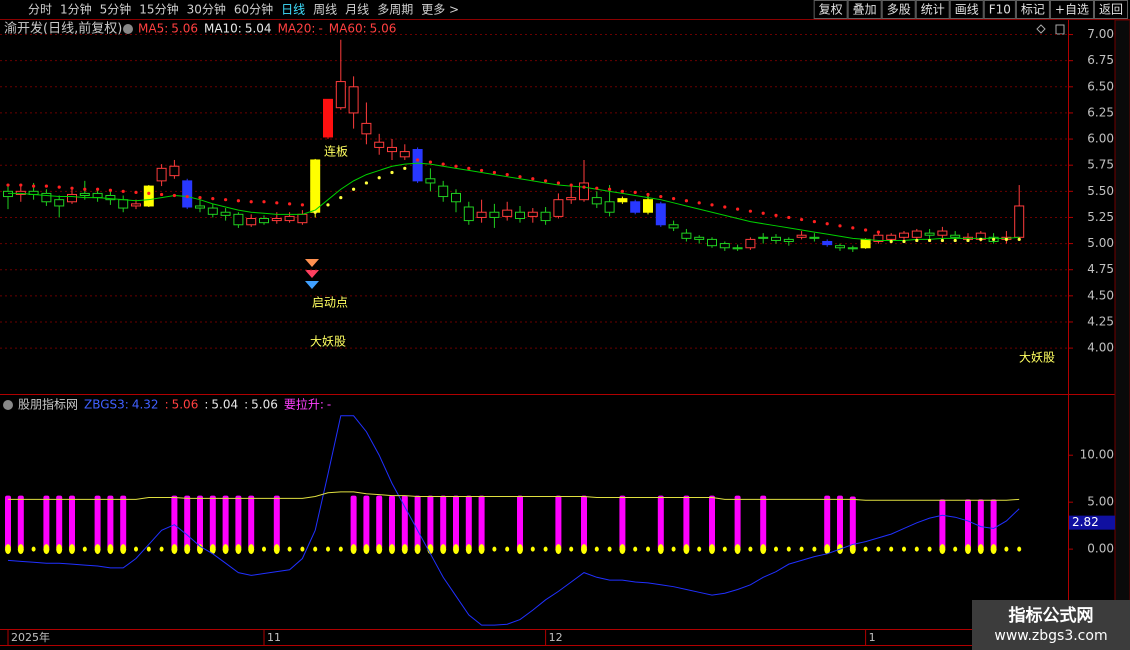  Describe the element at coordinates (348, 29) in the screenshot. I see `legend-label: MA60:` at that location.